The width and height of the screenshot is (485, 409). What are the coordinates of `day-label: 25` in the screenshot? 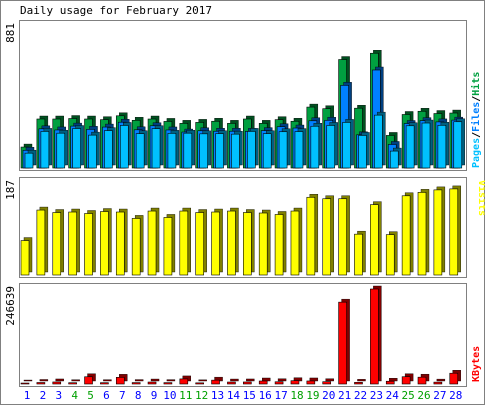 It's located at (407, 395).